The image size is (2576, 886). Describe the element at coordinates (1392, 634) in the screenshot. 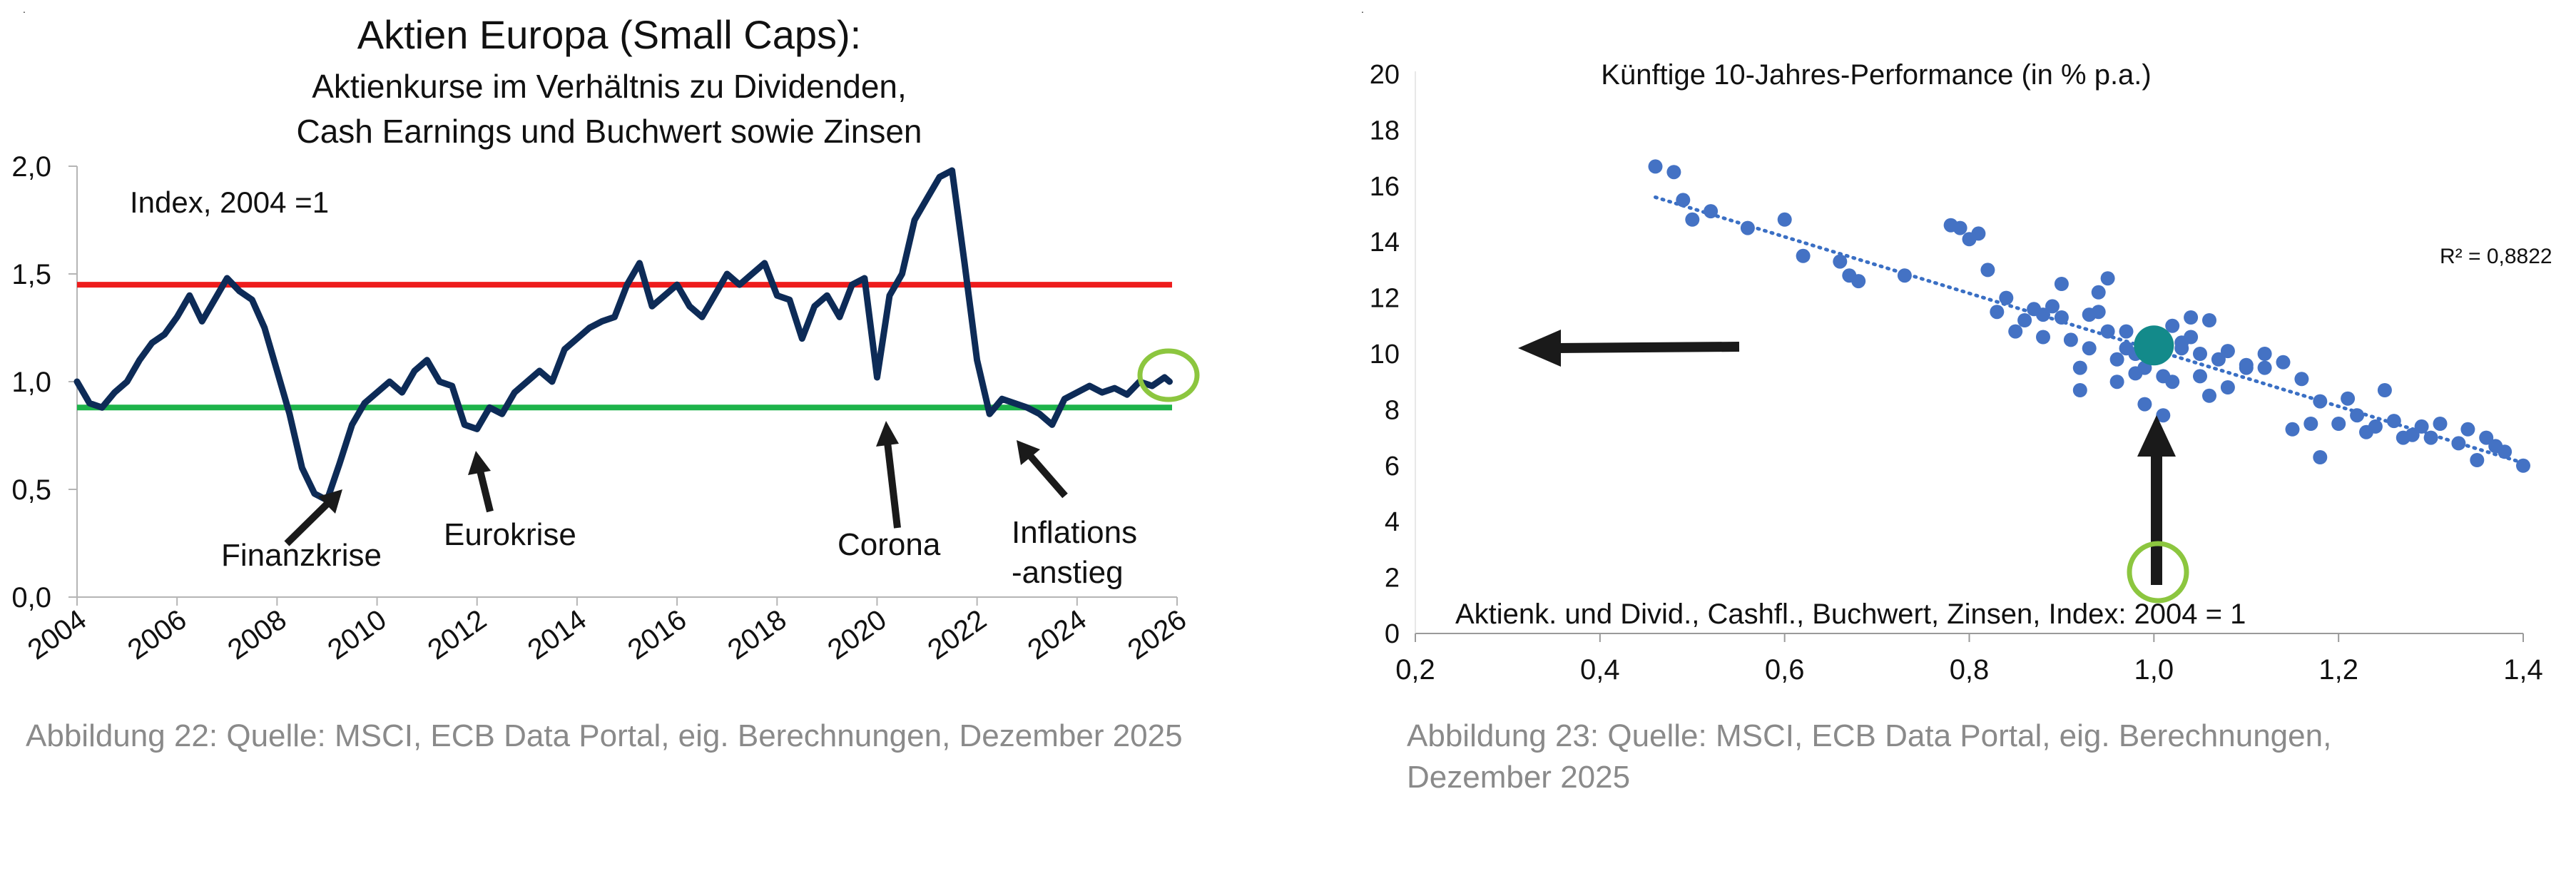

I see `right-y-tick-label: 0` at that location.